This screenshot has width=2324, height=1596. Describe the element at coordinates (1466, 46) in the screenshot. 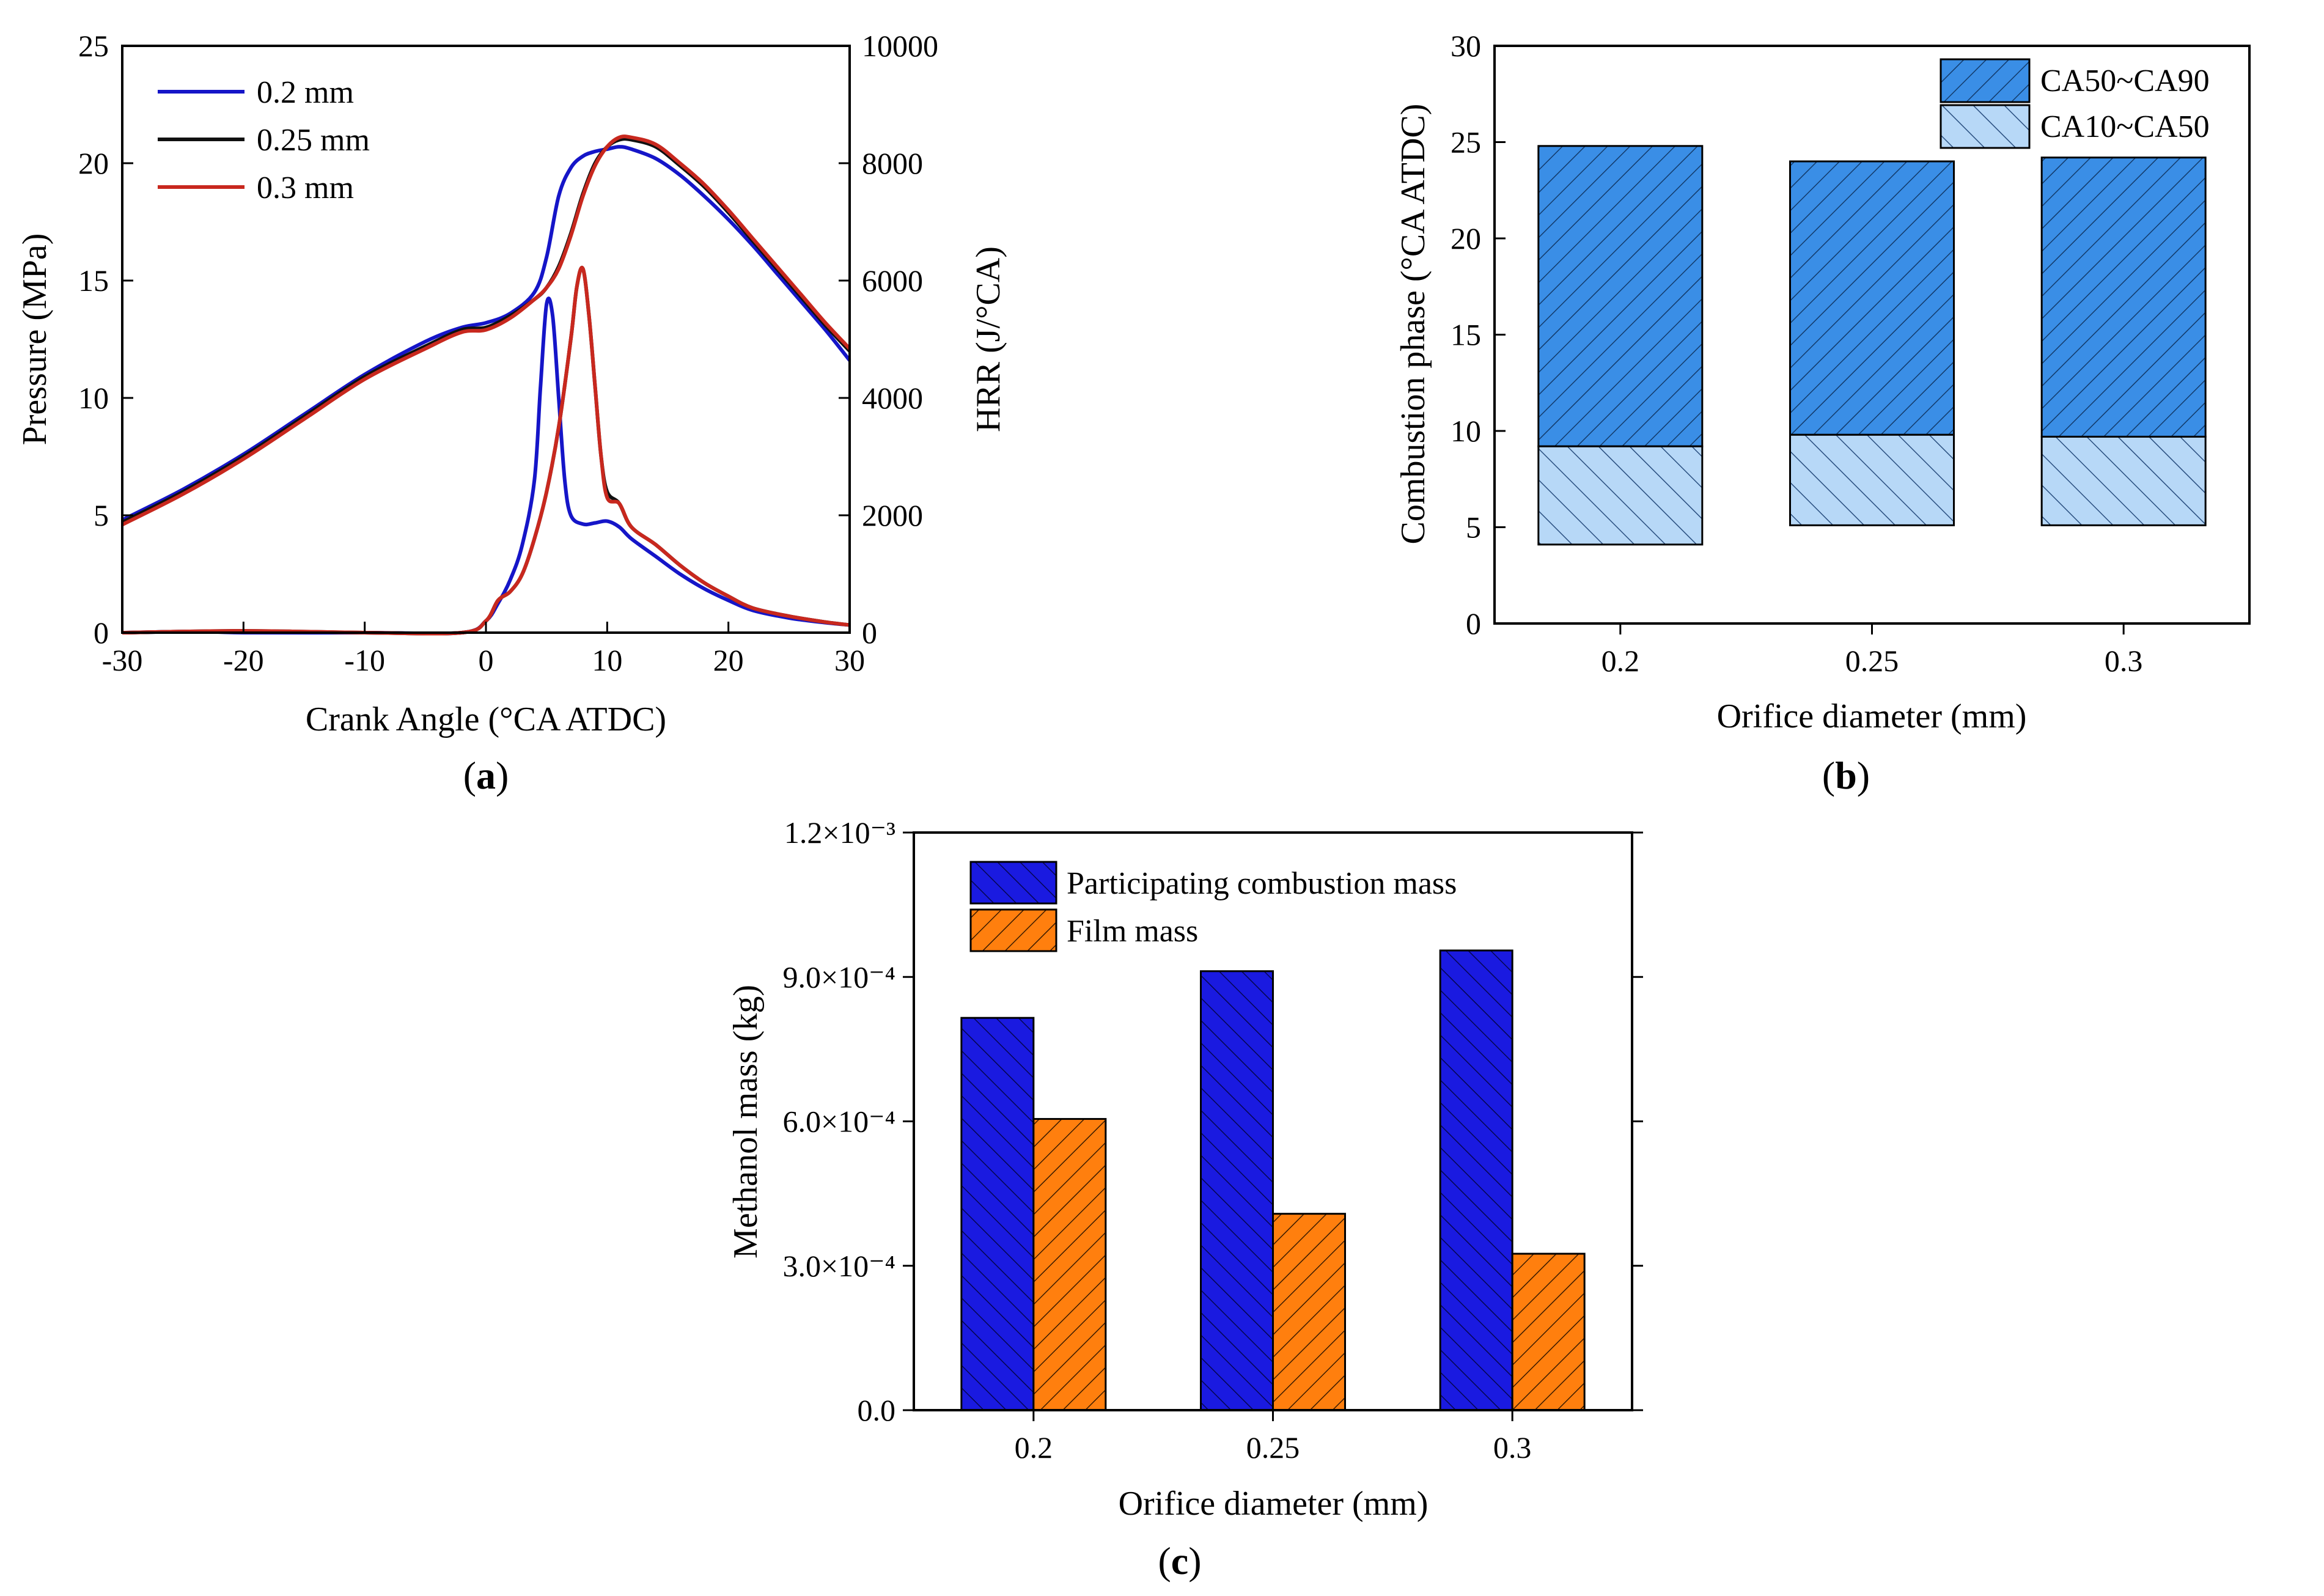

I see `chart-b-y-tick-label: 30` at that location.